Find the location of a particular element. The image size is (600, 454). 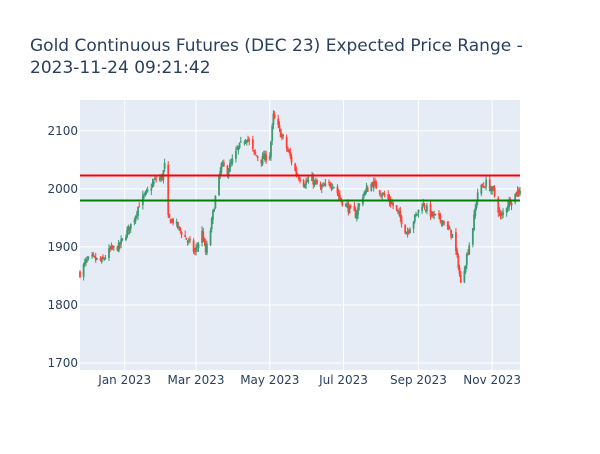

x-tick-label: May 2023 is located at coordinates (269, 380).